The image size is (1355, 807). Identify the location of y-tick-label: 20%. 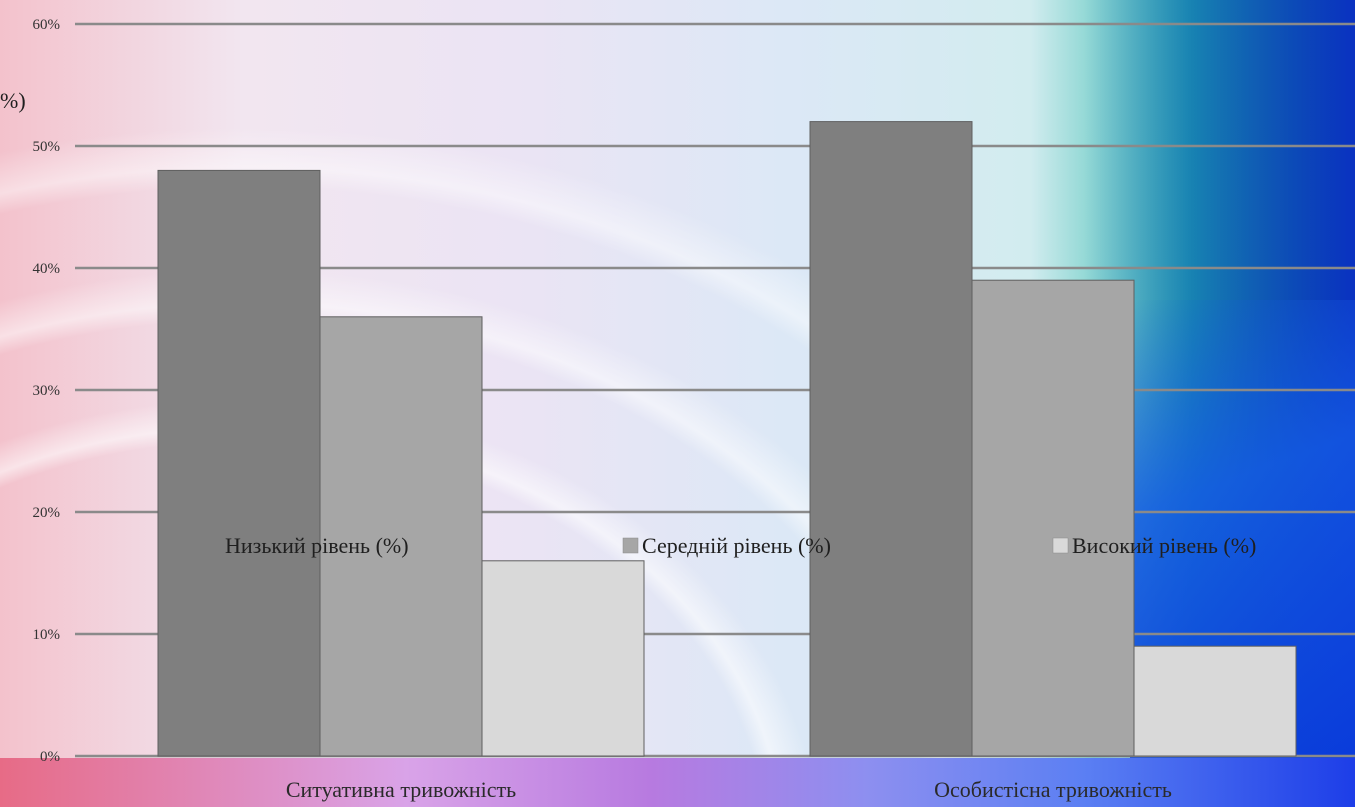
(47, 513).